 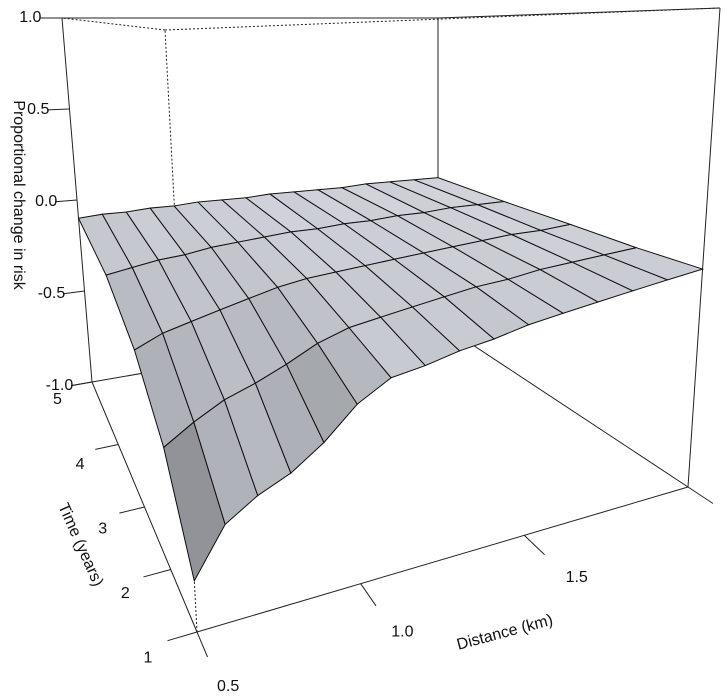 What do you see at coordinates (38, 109) in the screenshot?
I see `z-tick-label: 0.5` at bounding box center [38, 109].